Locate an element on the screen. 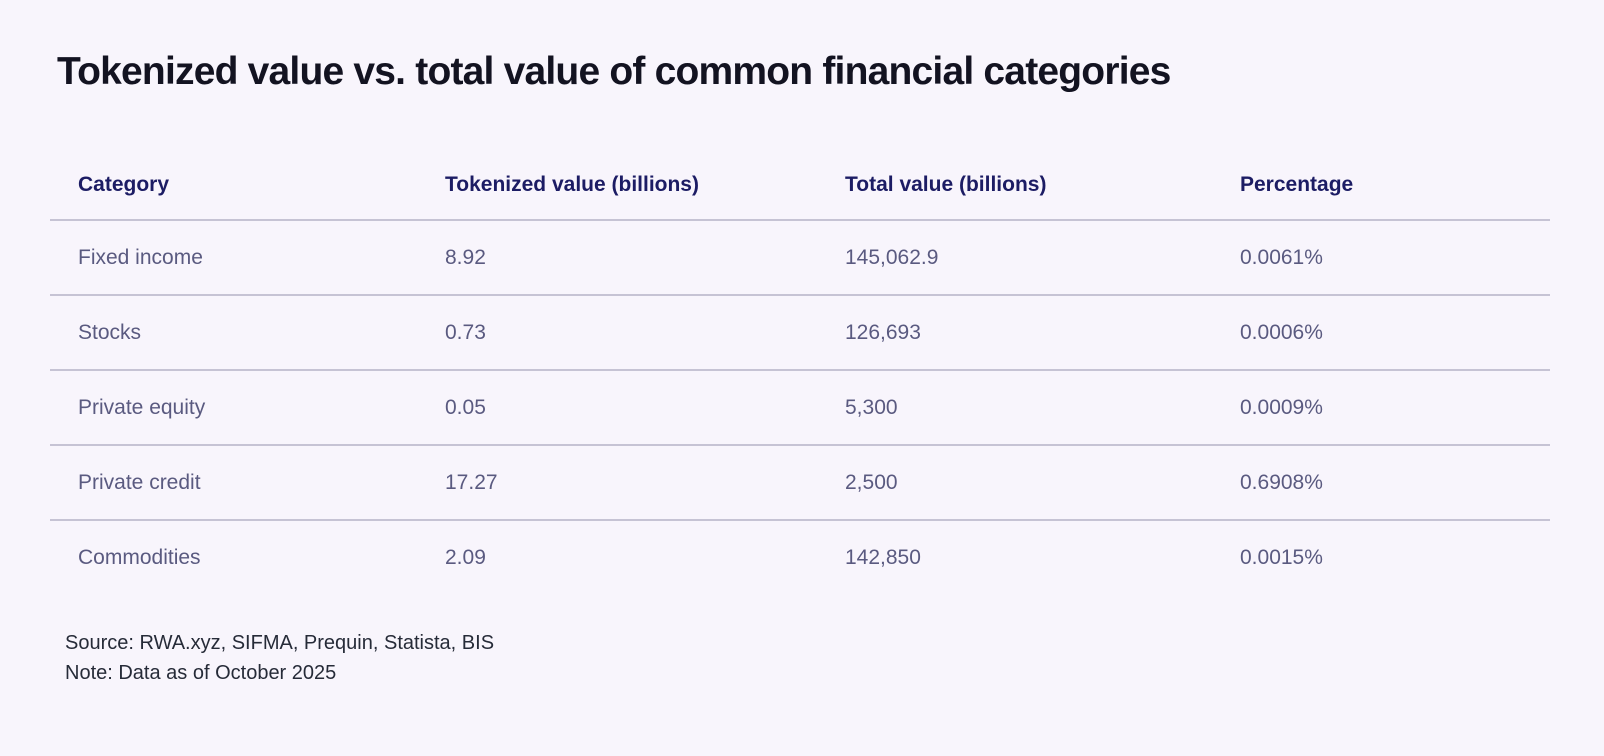 The height and width of the screenshot is (756, 1604). cell-percentage: 0.6908% is located at coordinates (1281, 482).